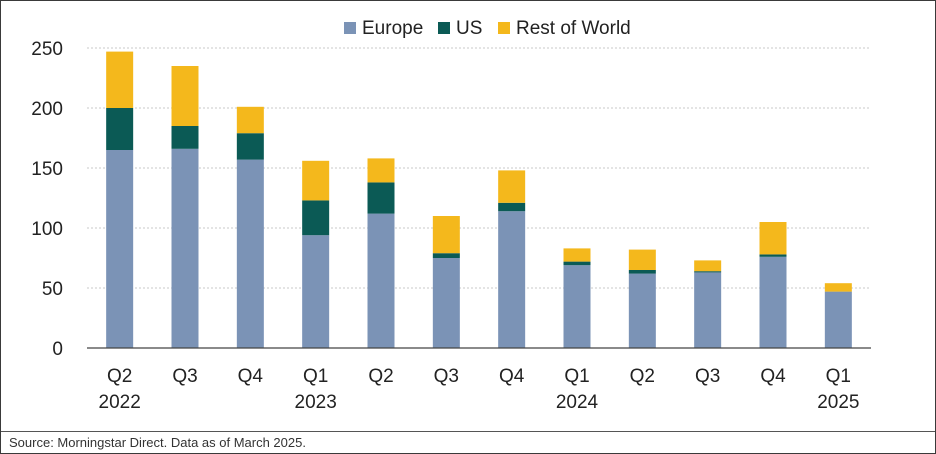  Describe the element at coordinates (316, 402) in the screenshot. I see `x-tick-year-label: 2023` at that location.